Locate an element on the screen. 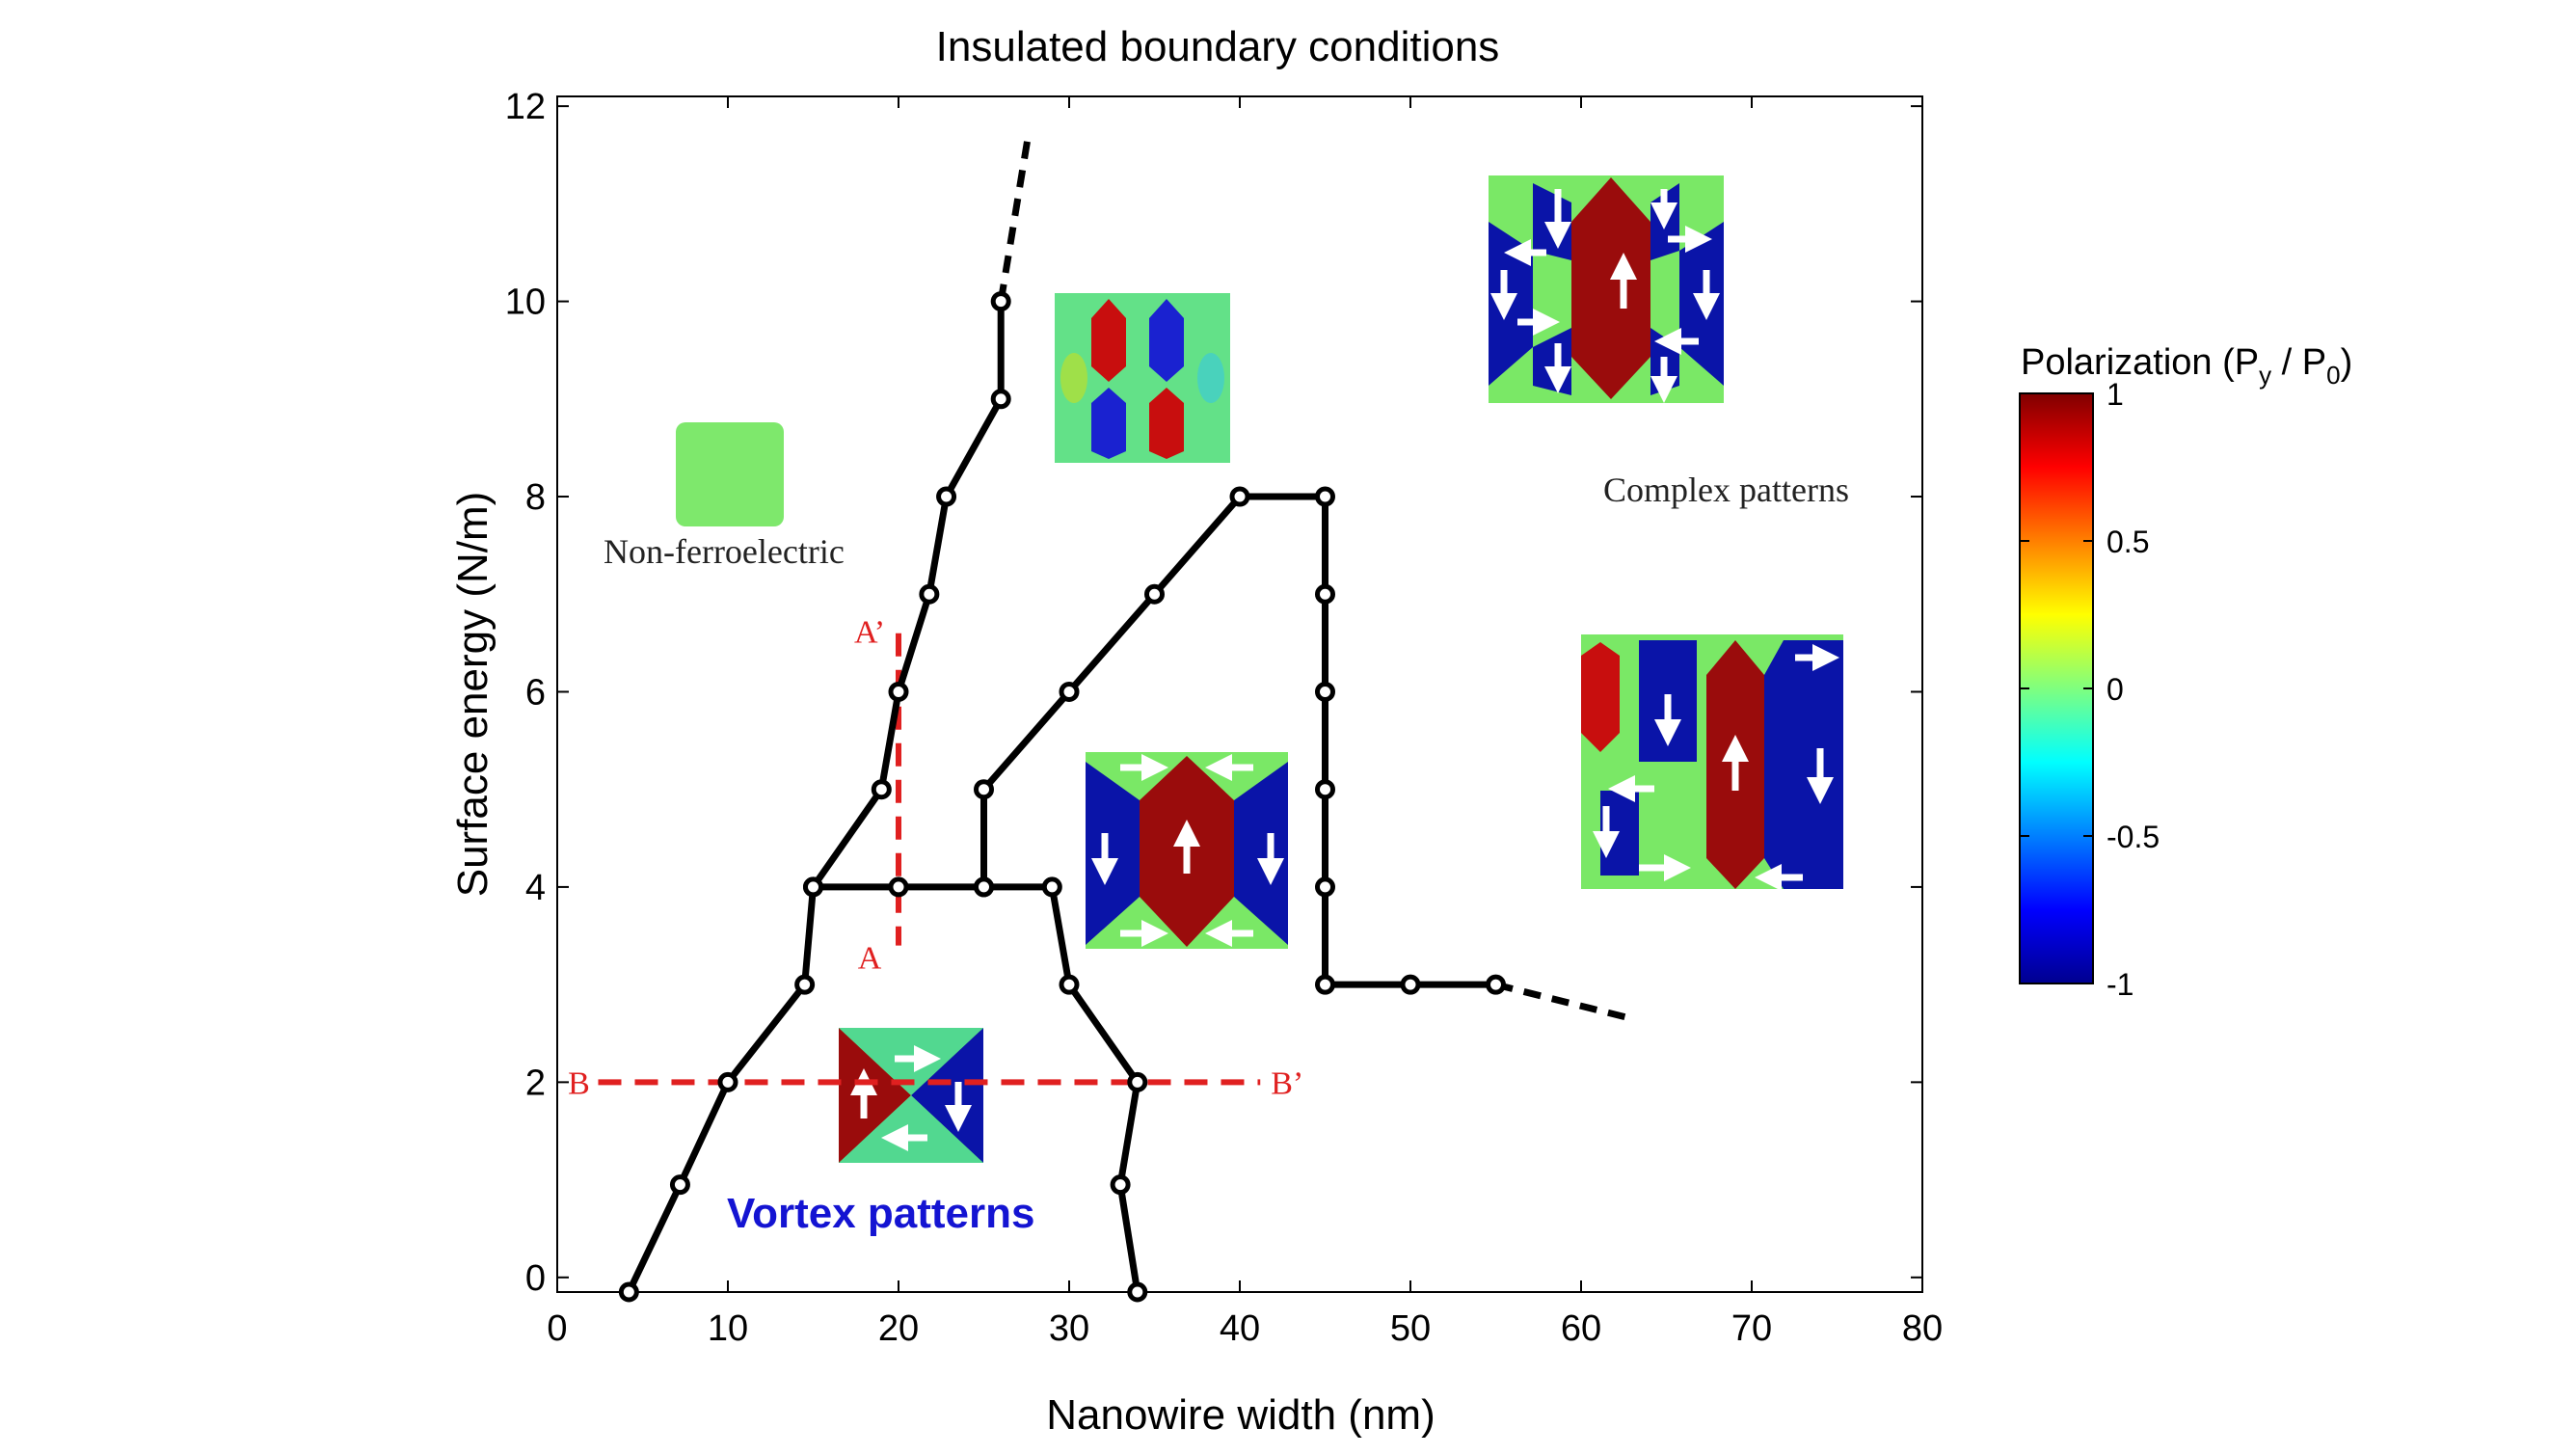 This screenshot has height=1455, width=2576. x-tick-label: 0 is located at coordinates (557, 1328).